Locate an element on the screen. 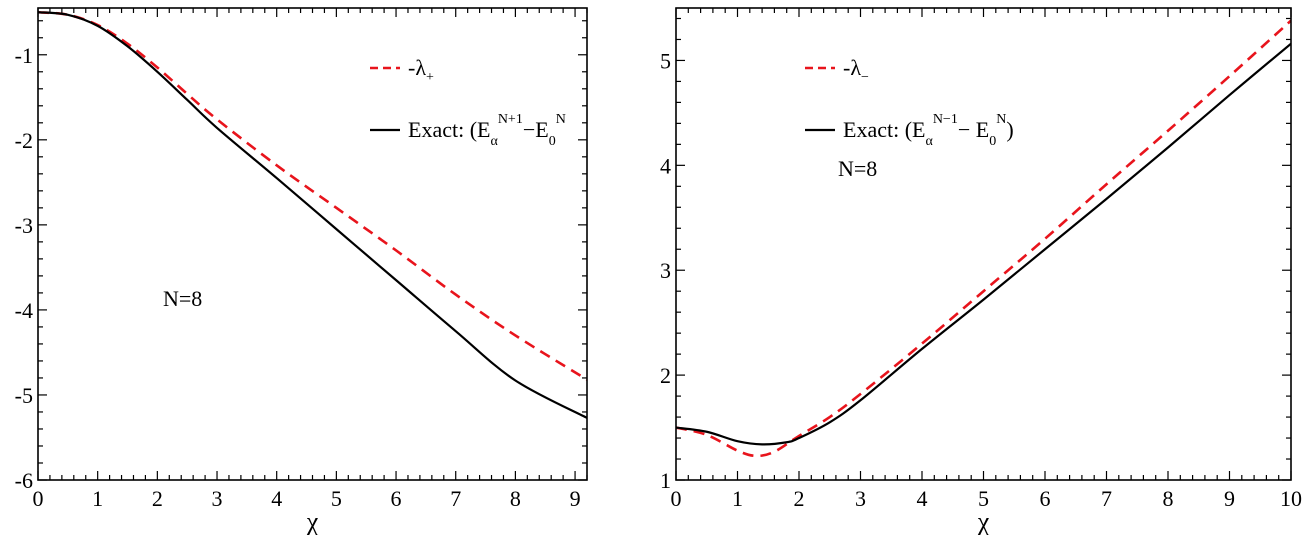 This screenshot has height=535, width=1313. y-tick-label: -5 is located at coordinates (24, 395).